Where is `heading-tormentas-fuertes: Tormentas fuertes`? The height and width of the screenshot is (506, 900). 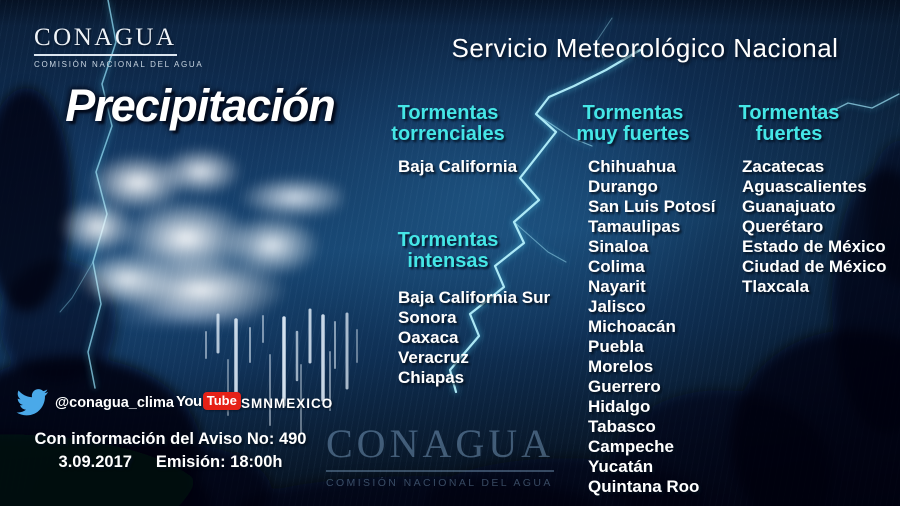 heading-tormentas-fuertes: Tormentas fuertes is located at coordinates (789, 123).